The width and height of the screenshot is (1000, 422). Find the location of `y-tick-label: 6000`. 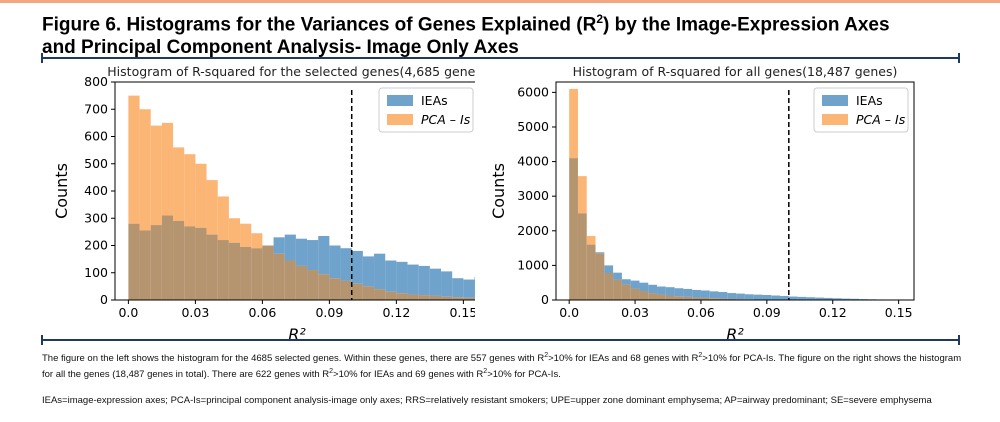

y-tick-label: 6000 is located at coordinates (533, 91).